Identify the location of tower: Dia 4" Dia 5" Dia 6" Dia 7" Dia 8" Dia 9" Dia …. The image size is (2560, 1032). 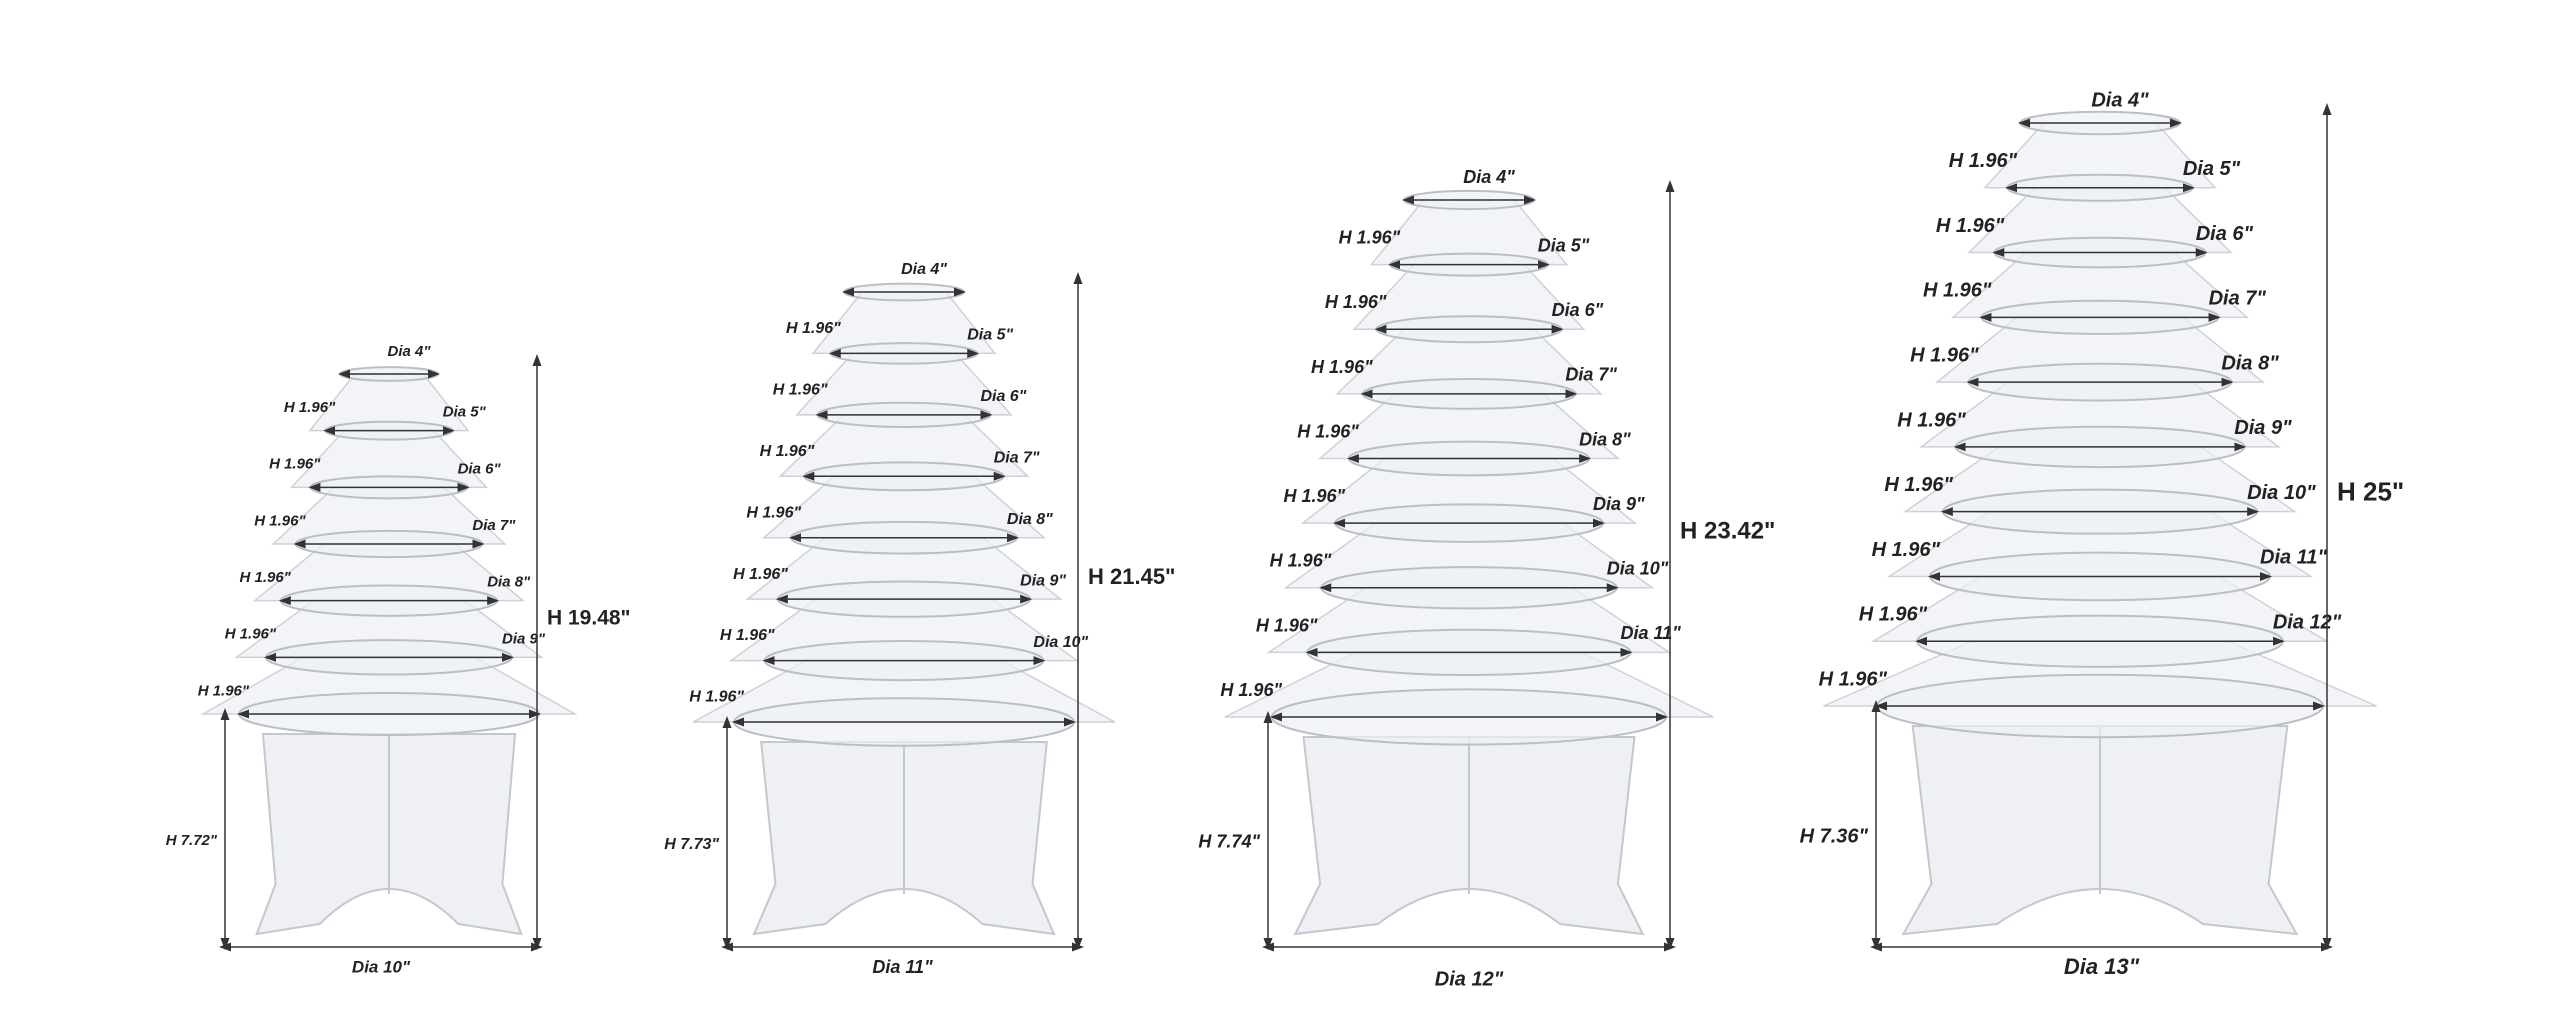
(919, 619).